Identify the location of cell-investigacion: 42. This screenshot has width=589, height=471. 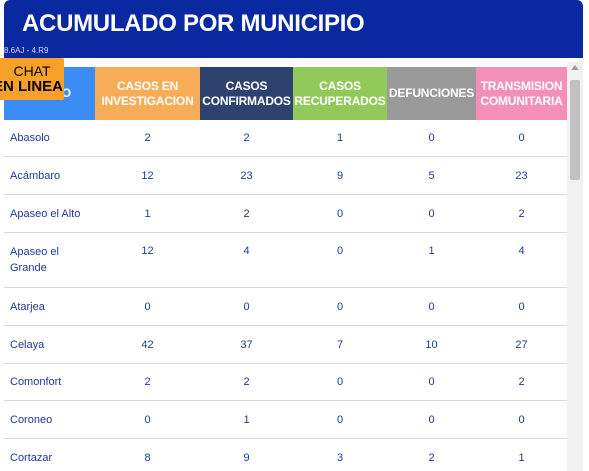
(147, 344).